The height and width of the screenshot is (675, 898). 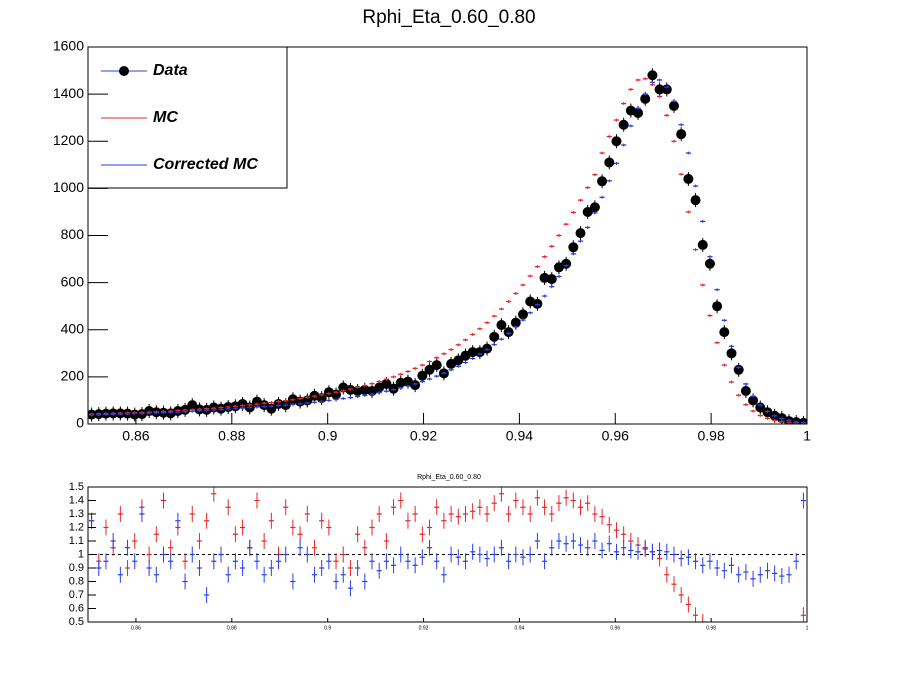 What do you see at coordinates (231, 436) in the screenshot?
I see `x-tick-label: 0.88` at bounding box center [231, 436].